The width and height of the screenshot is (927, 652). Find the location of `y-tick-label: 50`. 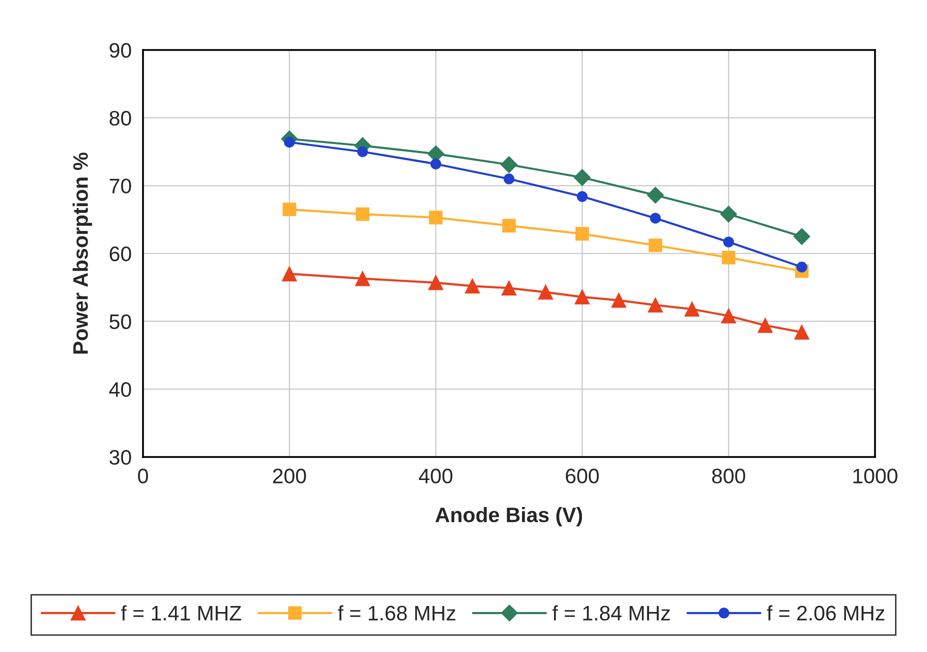

y-tick-label: 50 is located at coordinates (121, 322).